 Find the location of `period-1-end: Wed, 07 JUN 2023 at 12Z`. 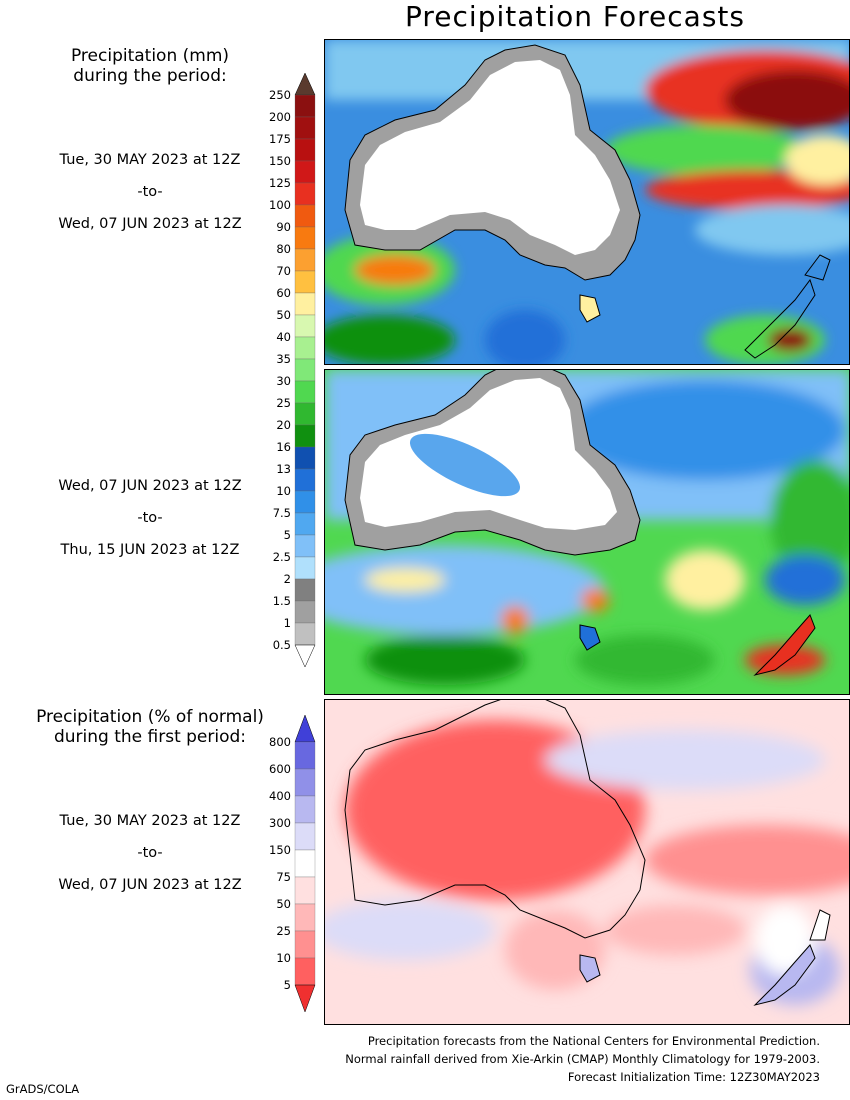

period-1-end: Wed, 07 JUN 2023 at 12Z is located at coordinates (150, 224).